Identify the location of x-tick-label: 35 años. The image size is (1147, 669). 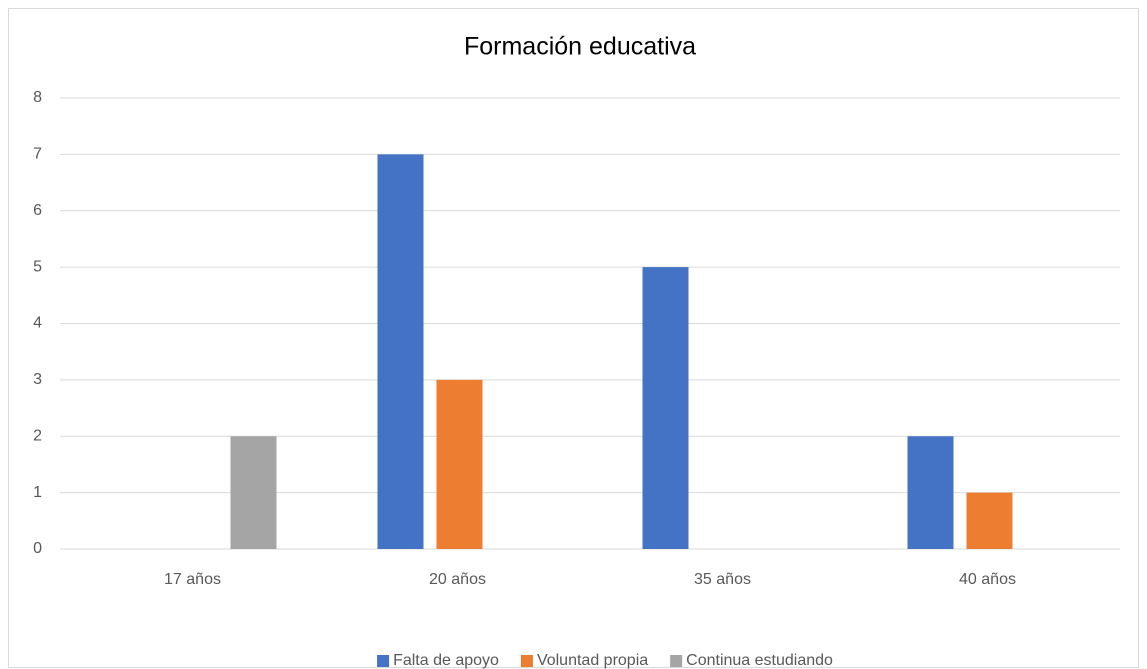
(722, 579).